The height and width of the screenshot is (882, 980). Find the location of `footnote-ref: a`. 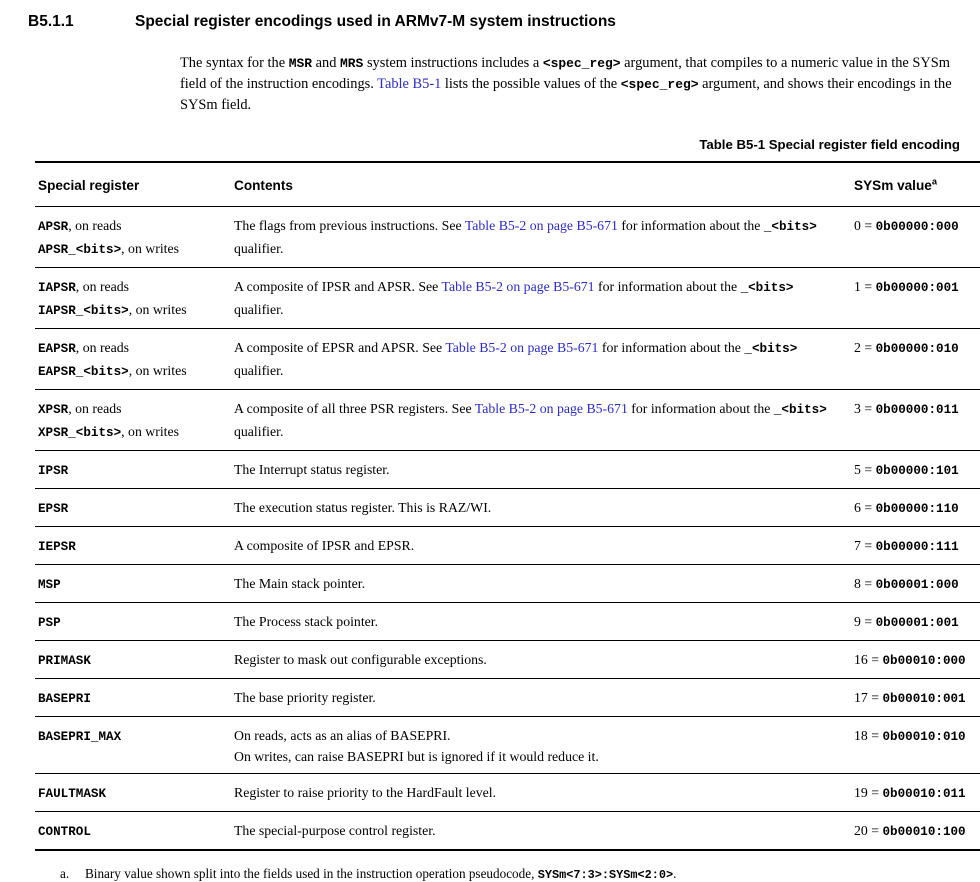

footnote-ref: a is located at coordinates (934, 181).